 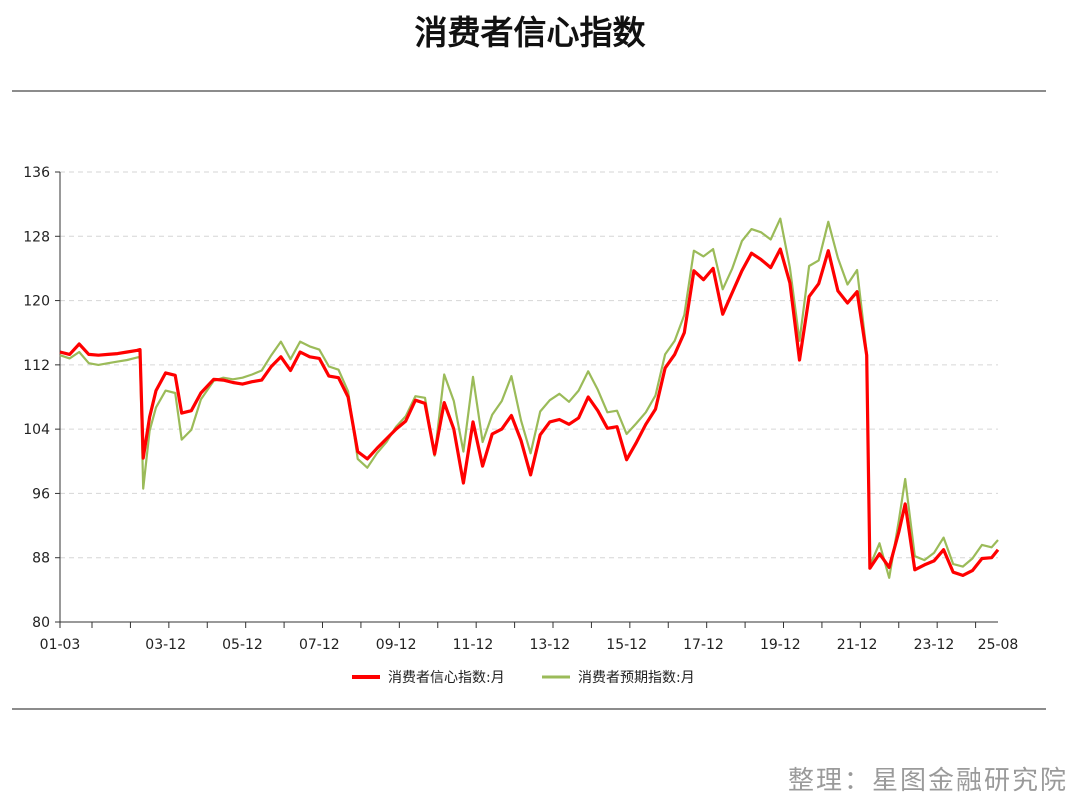 What do you see at coordinates (626, 645) in the screenshot?
I see `x-tick-label: 15-12` at bounding box center [626, 645].